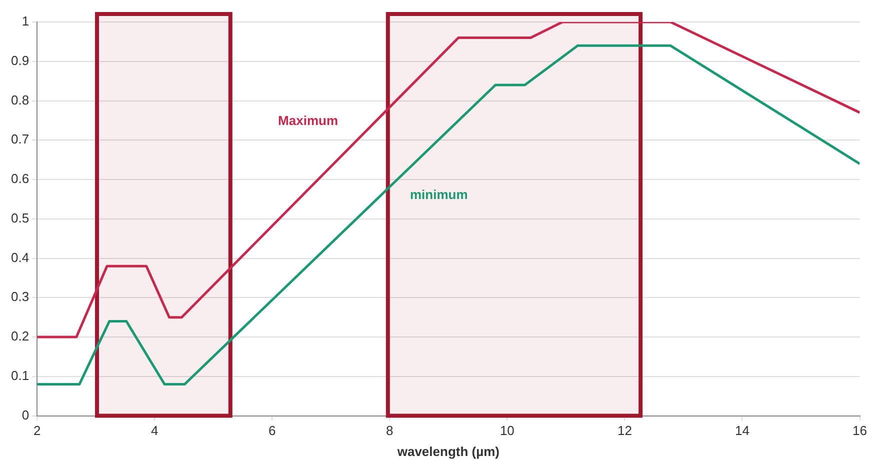  What do you see at coordinates (20, 178) in the screenshot?
I see `y-tick-label: 0.6` at bounding box center [20, 178].